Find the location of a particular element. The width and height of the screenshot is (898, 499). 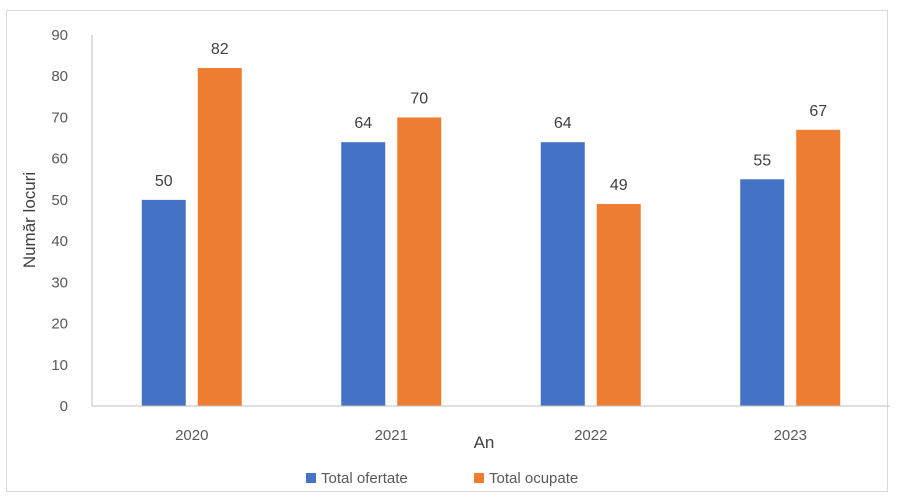

y-tick-label: 90 is located at coordinates (59, 35).